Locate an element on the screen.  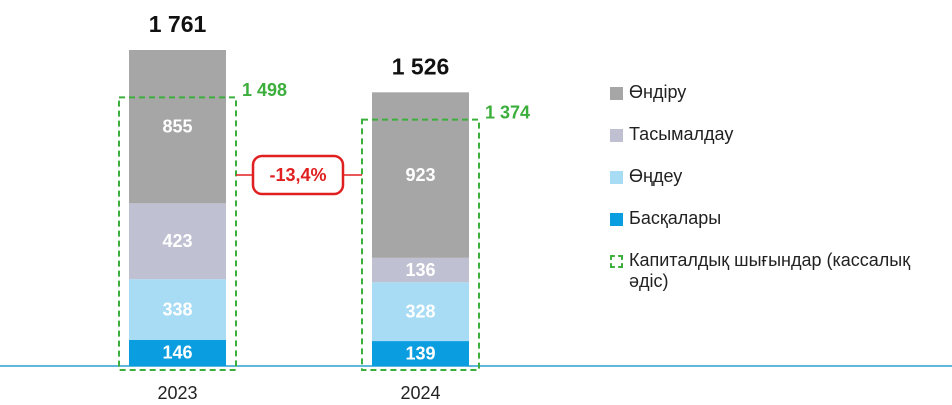
legend-label: Басқалары is located at coordinates (675, 218).